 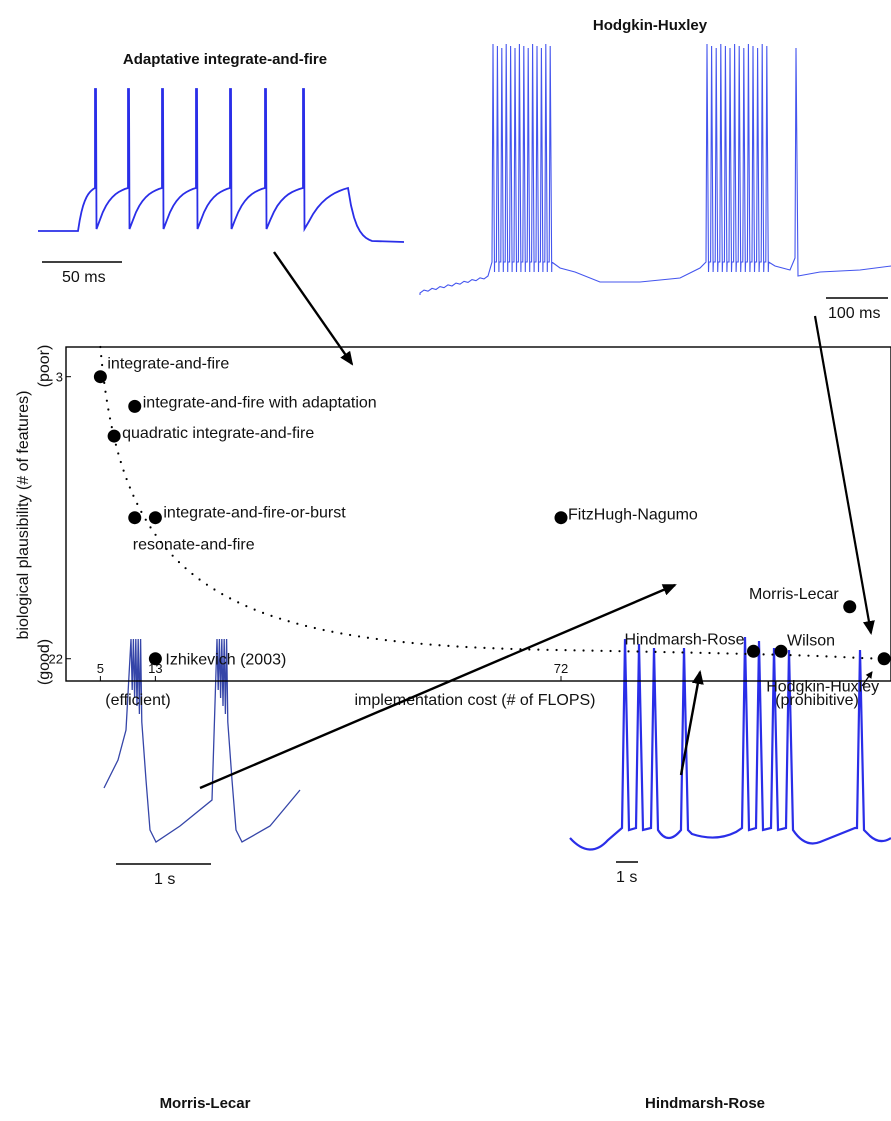 I want to click on hh-pointer-arrow, so click(x=844, y=475).